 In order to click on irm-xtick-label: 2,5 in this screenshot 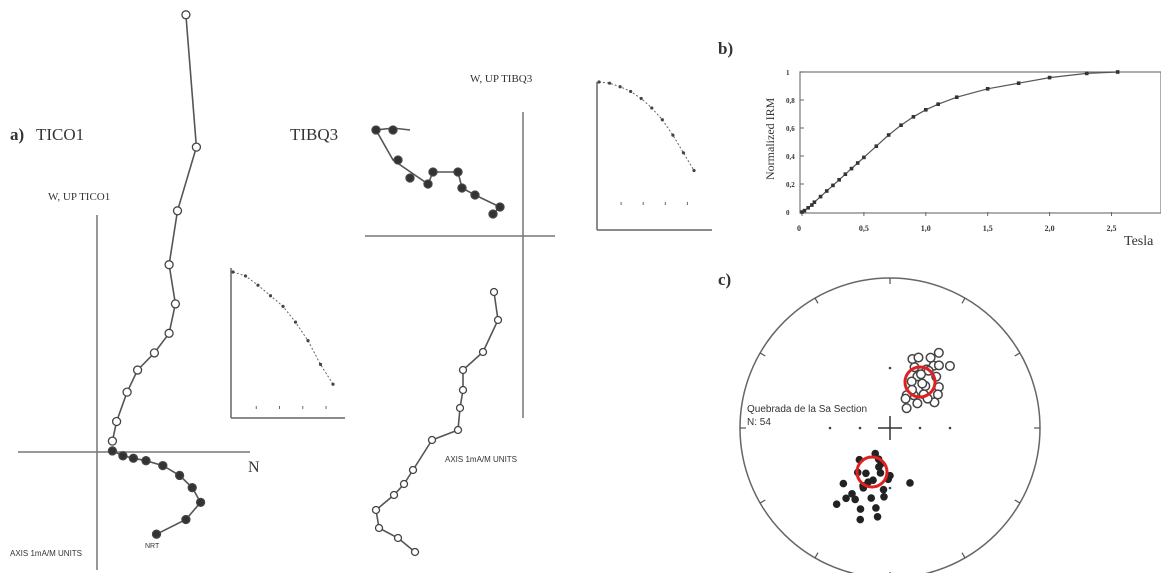, I will do `click(1111, 228)`.